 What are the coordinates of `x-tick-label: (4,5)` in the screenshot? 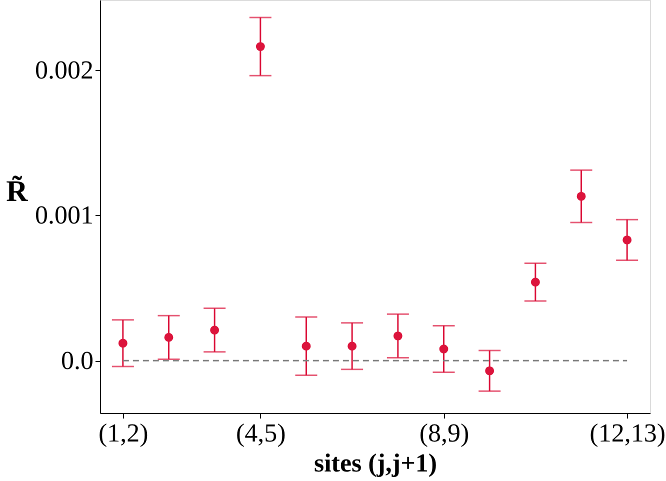 It's located at (261, 433).